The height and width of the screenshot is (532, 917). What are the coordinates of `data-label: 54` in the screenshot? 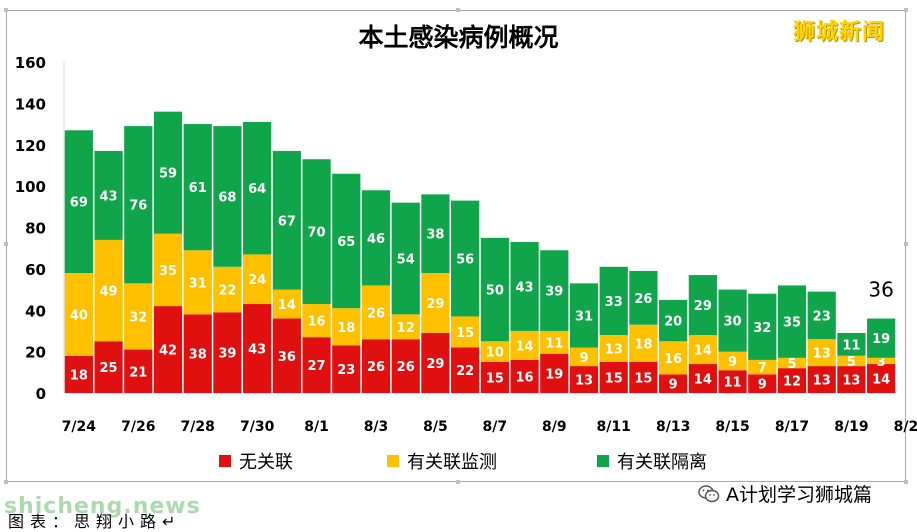 It's located at (406, 260).